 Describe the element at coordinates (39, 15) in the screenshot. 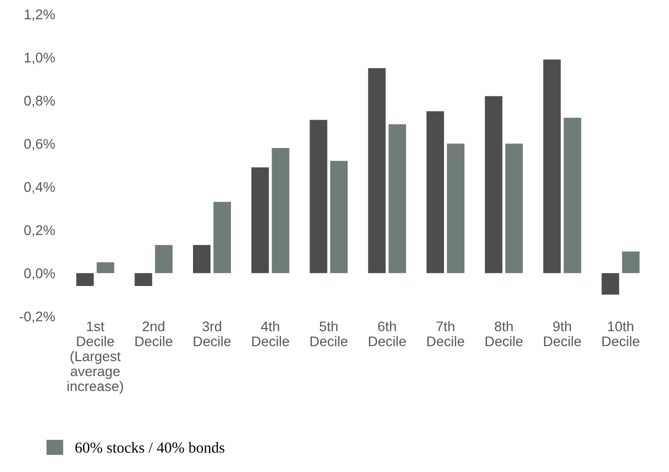

I see `y-tick-label: 1,2%` at that location.